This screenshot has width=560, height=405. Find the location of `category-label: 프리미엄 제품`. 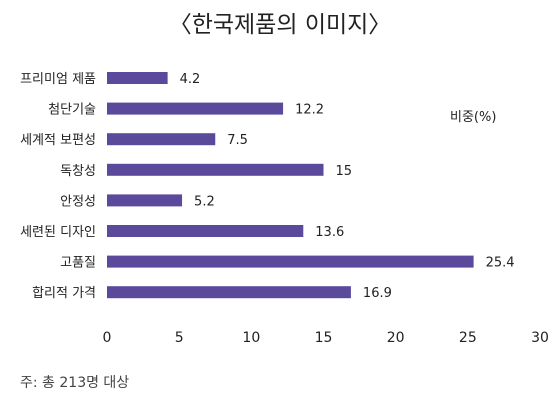

category-label: 프리미엄 제품 is located at coordinates (58, 79).